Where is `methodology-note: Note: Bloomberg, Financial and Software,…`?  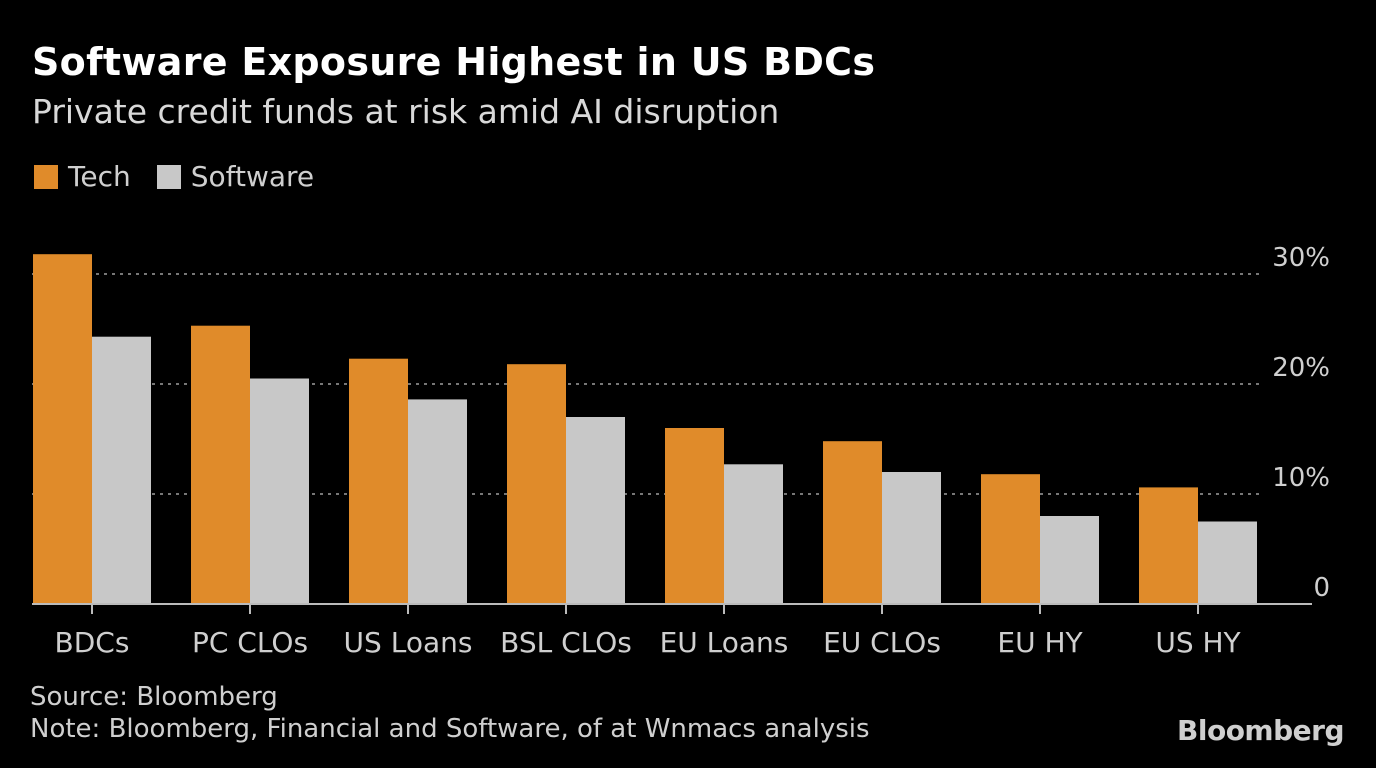 methodology-note: Note: Bloomberg, Financial and Software,… is located at coordinates (450, 729).